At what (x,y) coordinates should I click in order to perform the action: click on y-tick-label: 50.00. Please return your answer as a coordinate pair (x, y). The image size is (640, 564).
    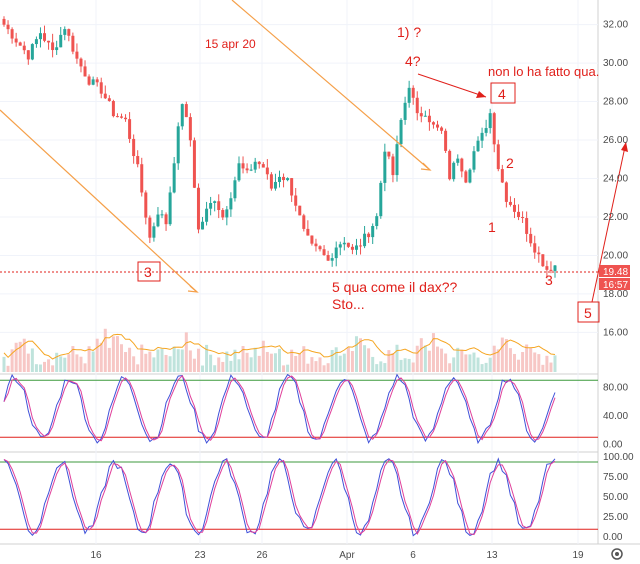
    Looking at the image, I should click on (615, 497).